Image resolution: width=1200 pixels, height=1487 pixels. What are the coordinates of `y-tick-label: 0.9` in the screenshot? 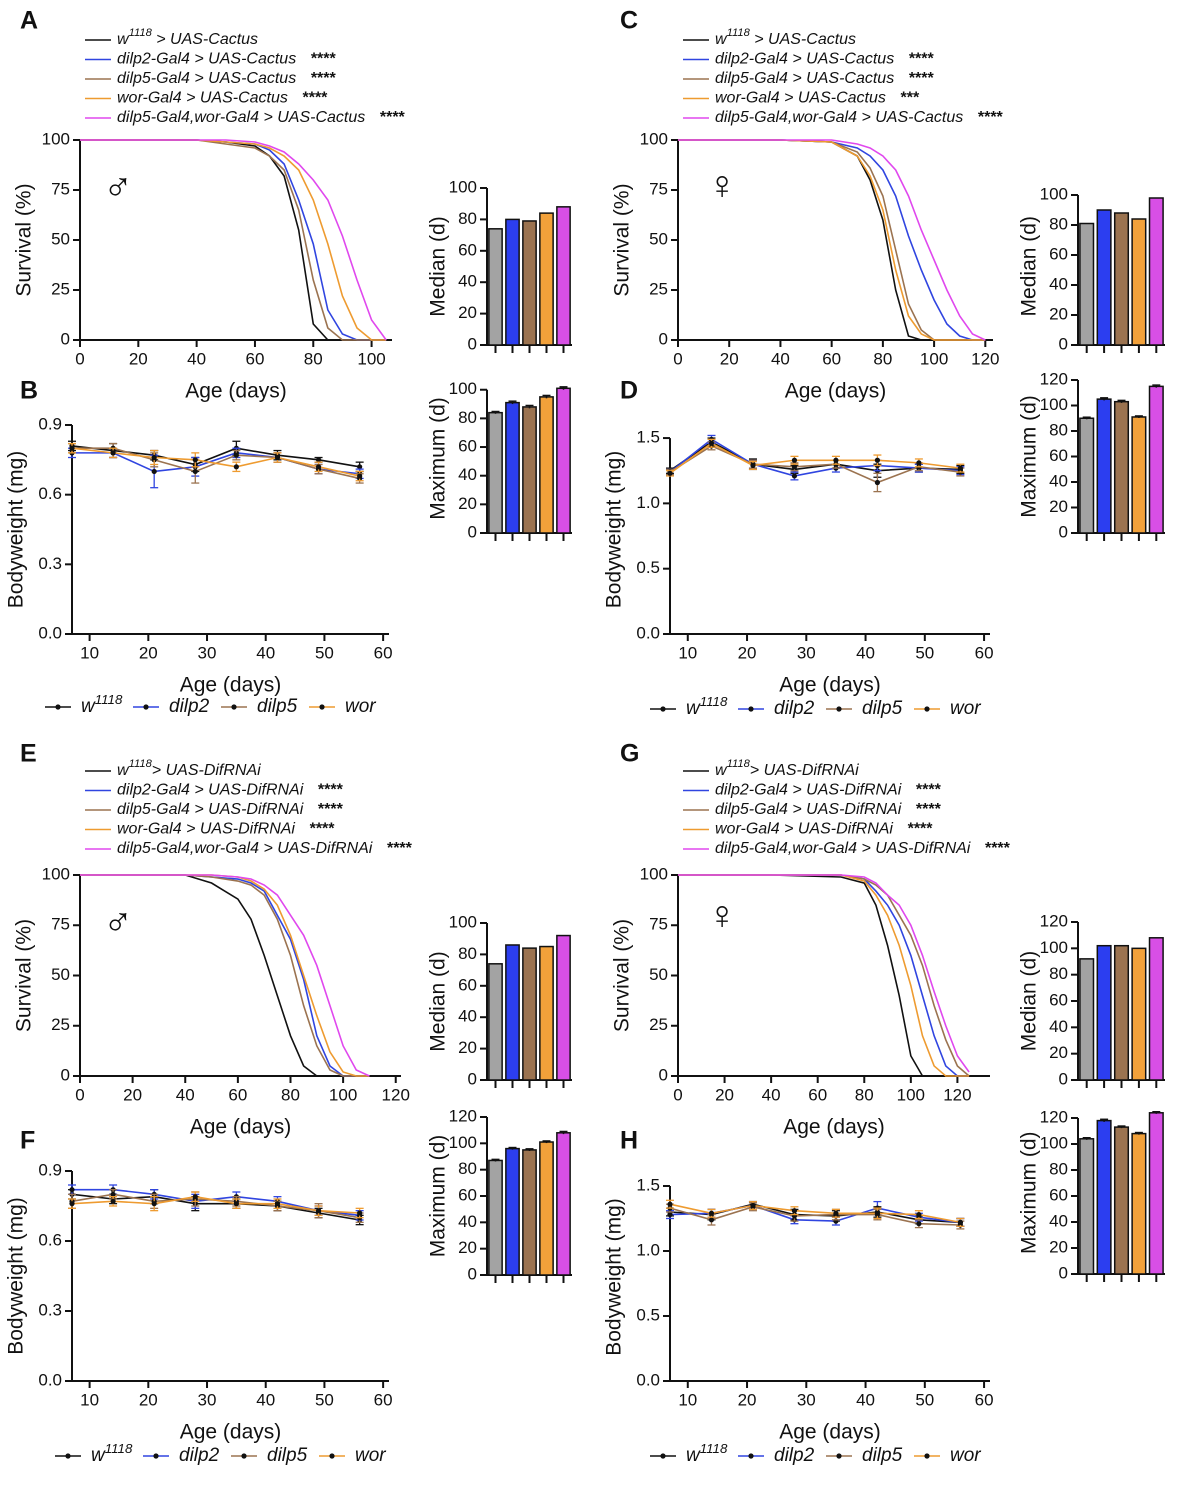 It's located at (50, 1169).